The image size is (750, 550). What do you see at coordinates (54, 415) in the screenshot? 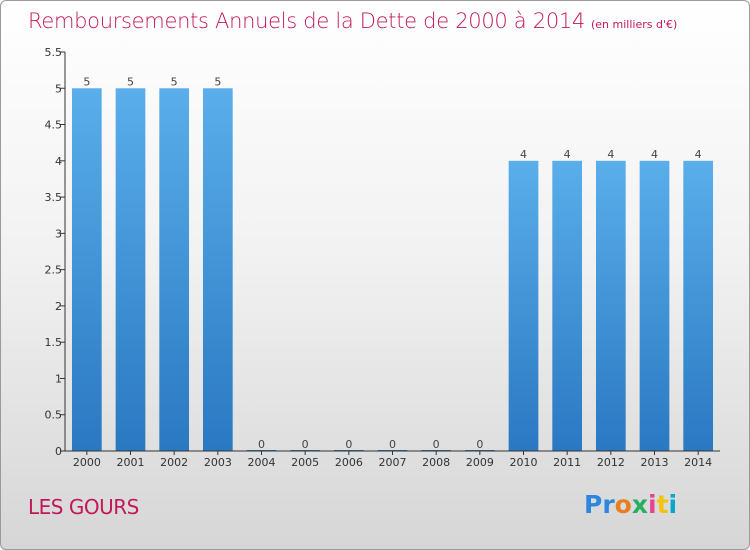
I see `y-tick-label: 0.5` at bounding box center [54, 415].